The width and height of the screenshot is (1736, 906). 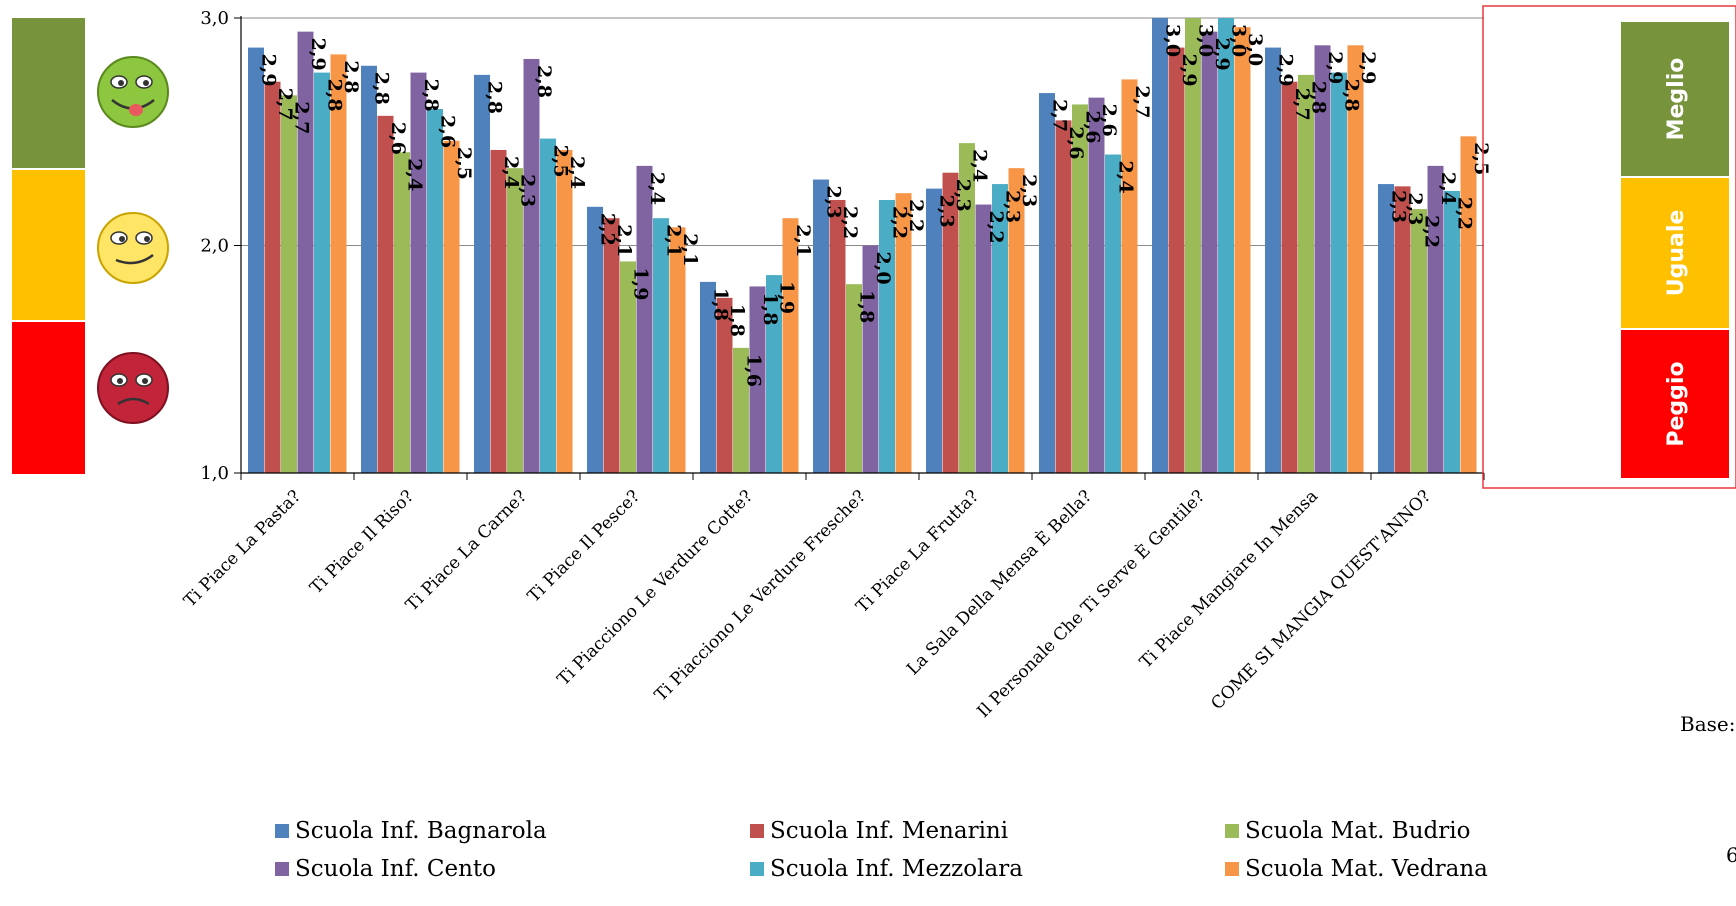 I want to click on data-label: 2,0, so click(x=883, y=268).